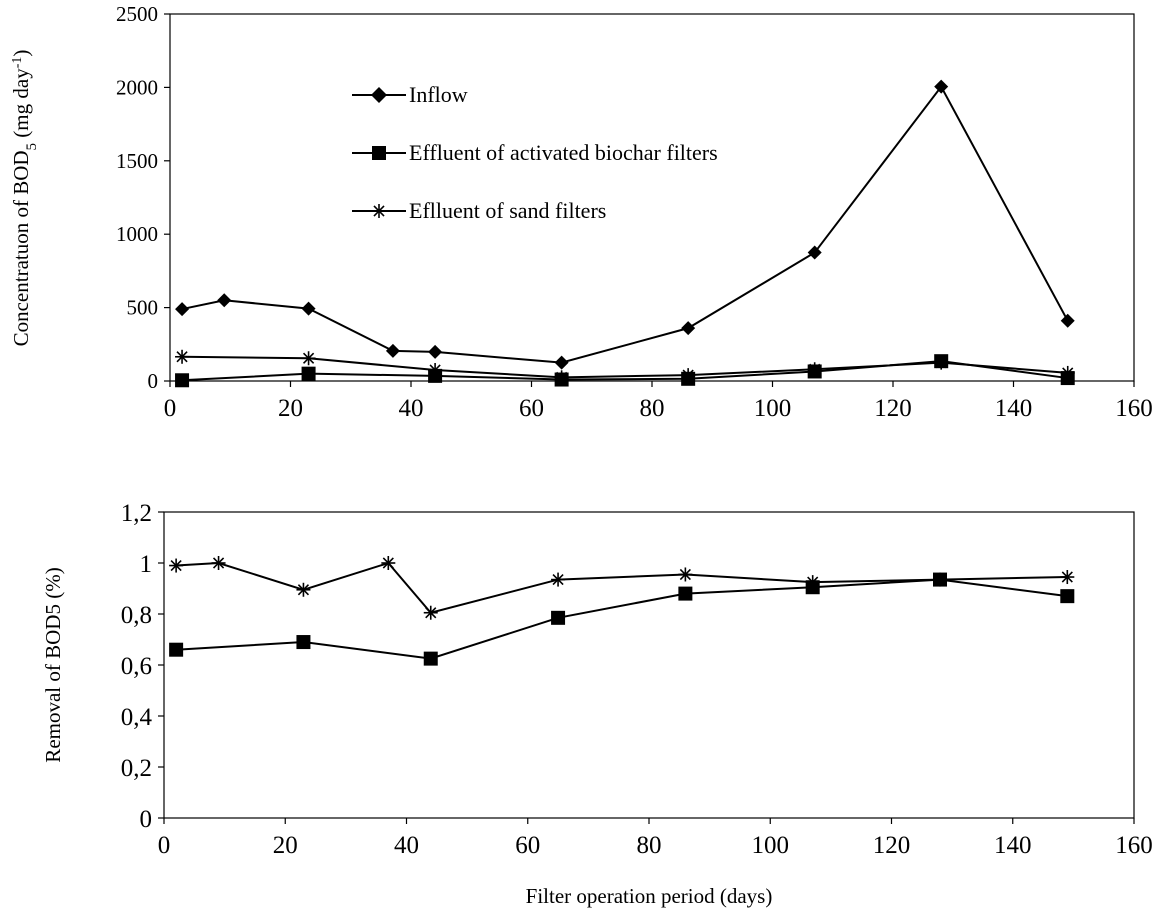 The image size is (1166, 917). I want to click on y-axis-label: Concentratuon of BOD5 (mg day-1), so click(24, 198).